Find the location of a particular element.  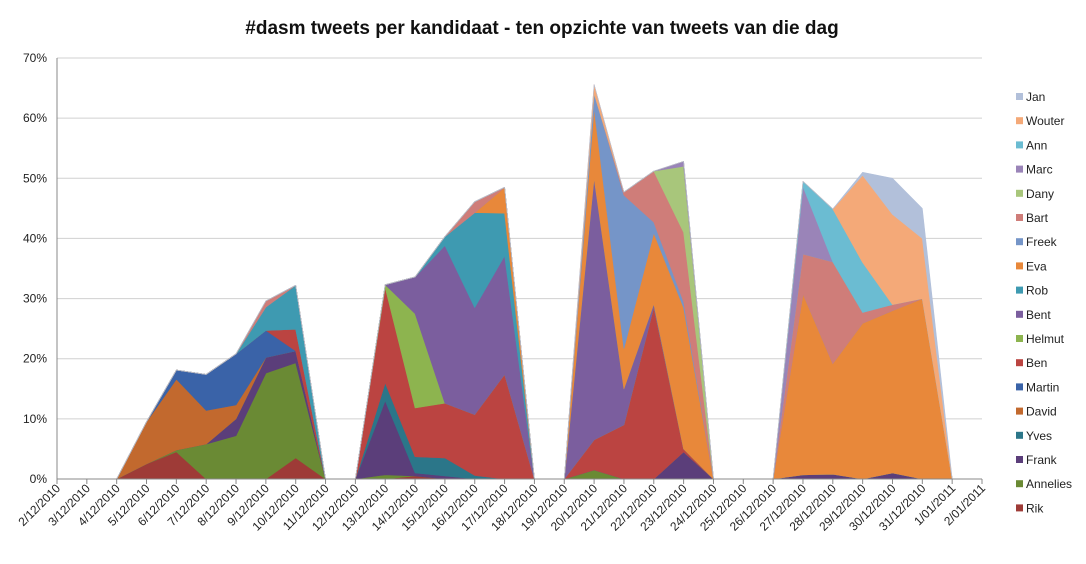

legend-item-ben: Ben is located at coordinates (1031, 363).